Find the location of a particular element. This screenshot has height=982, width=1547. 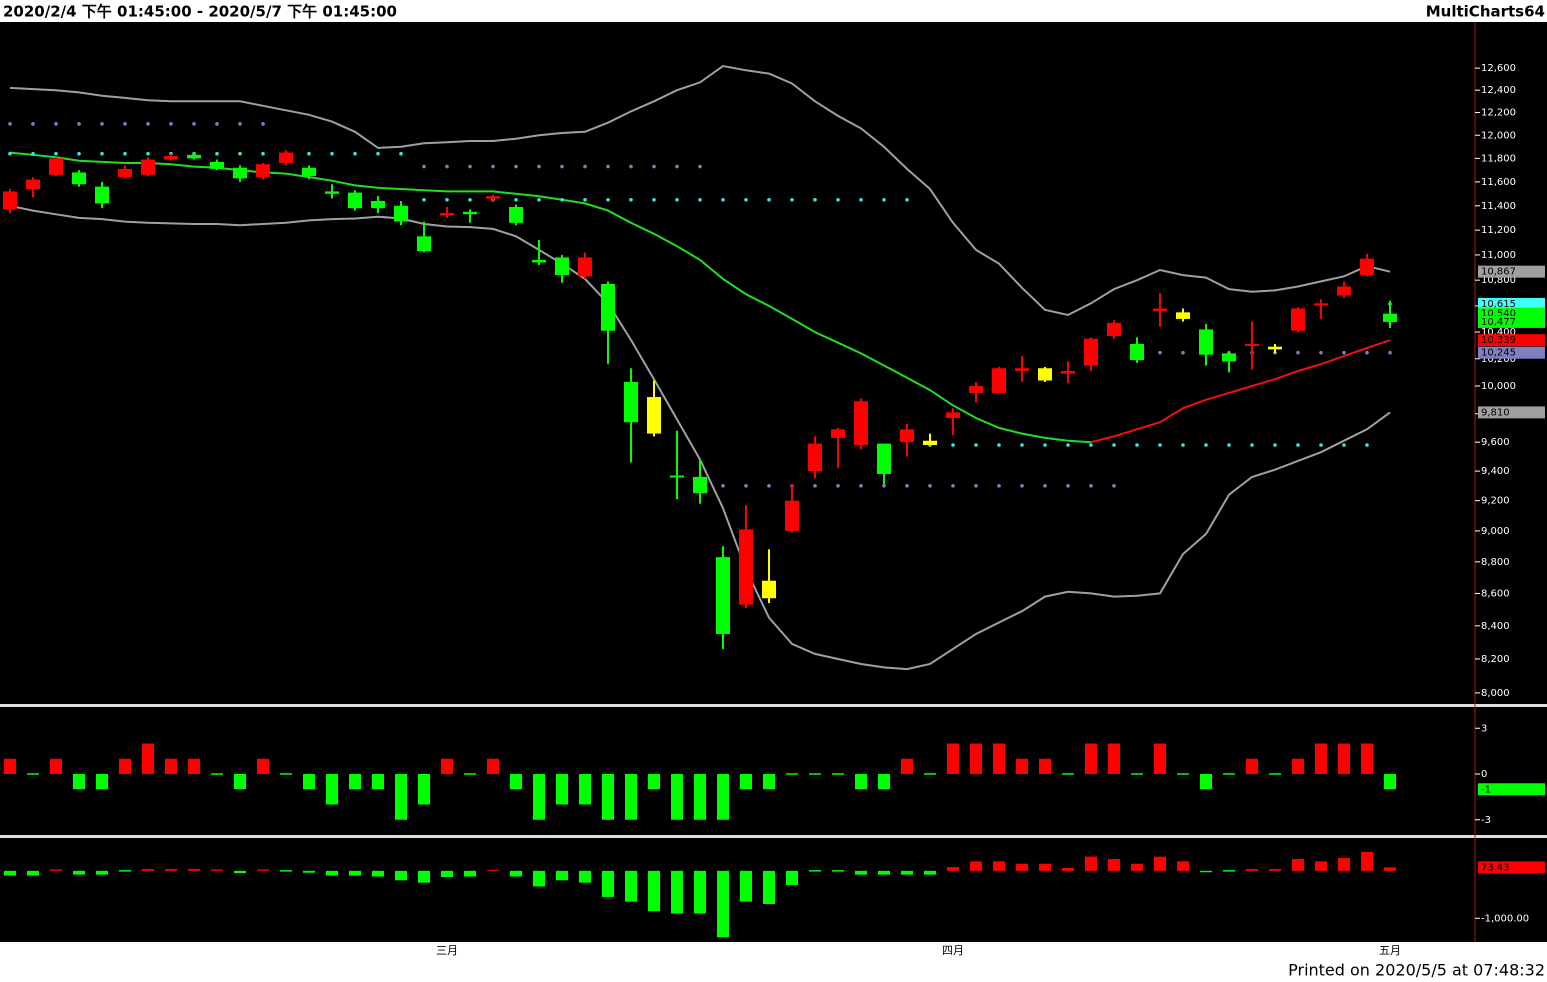

footer: Printed on 2020/5/5 at 07:48:32 is located at coordinates (1416, 970).